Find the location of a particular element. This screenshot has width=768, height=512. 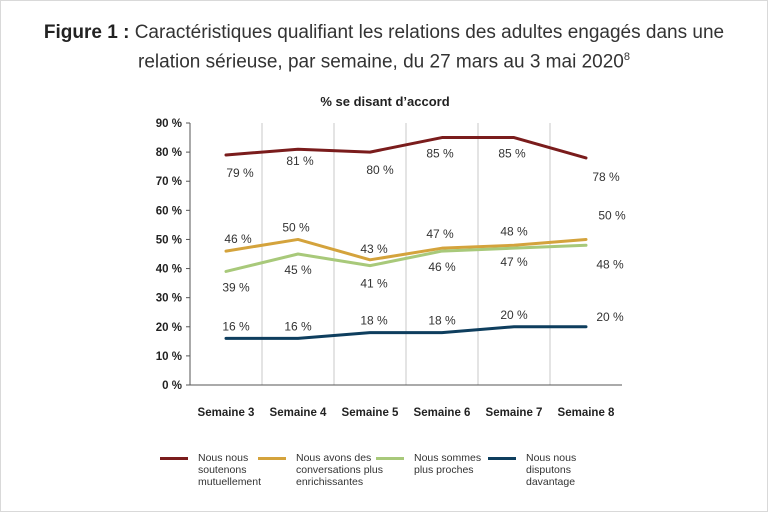

data-label: 43 % is located at coordinates (374, 249).